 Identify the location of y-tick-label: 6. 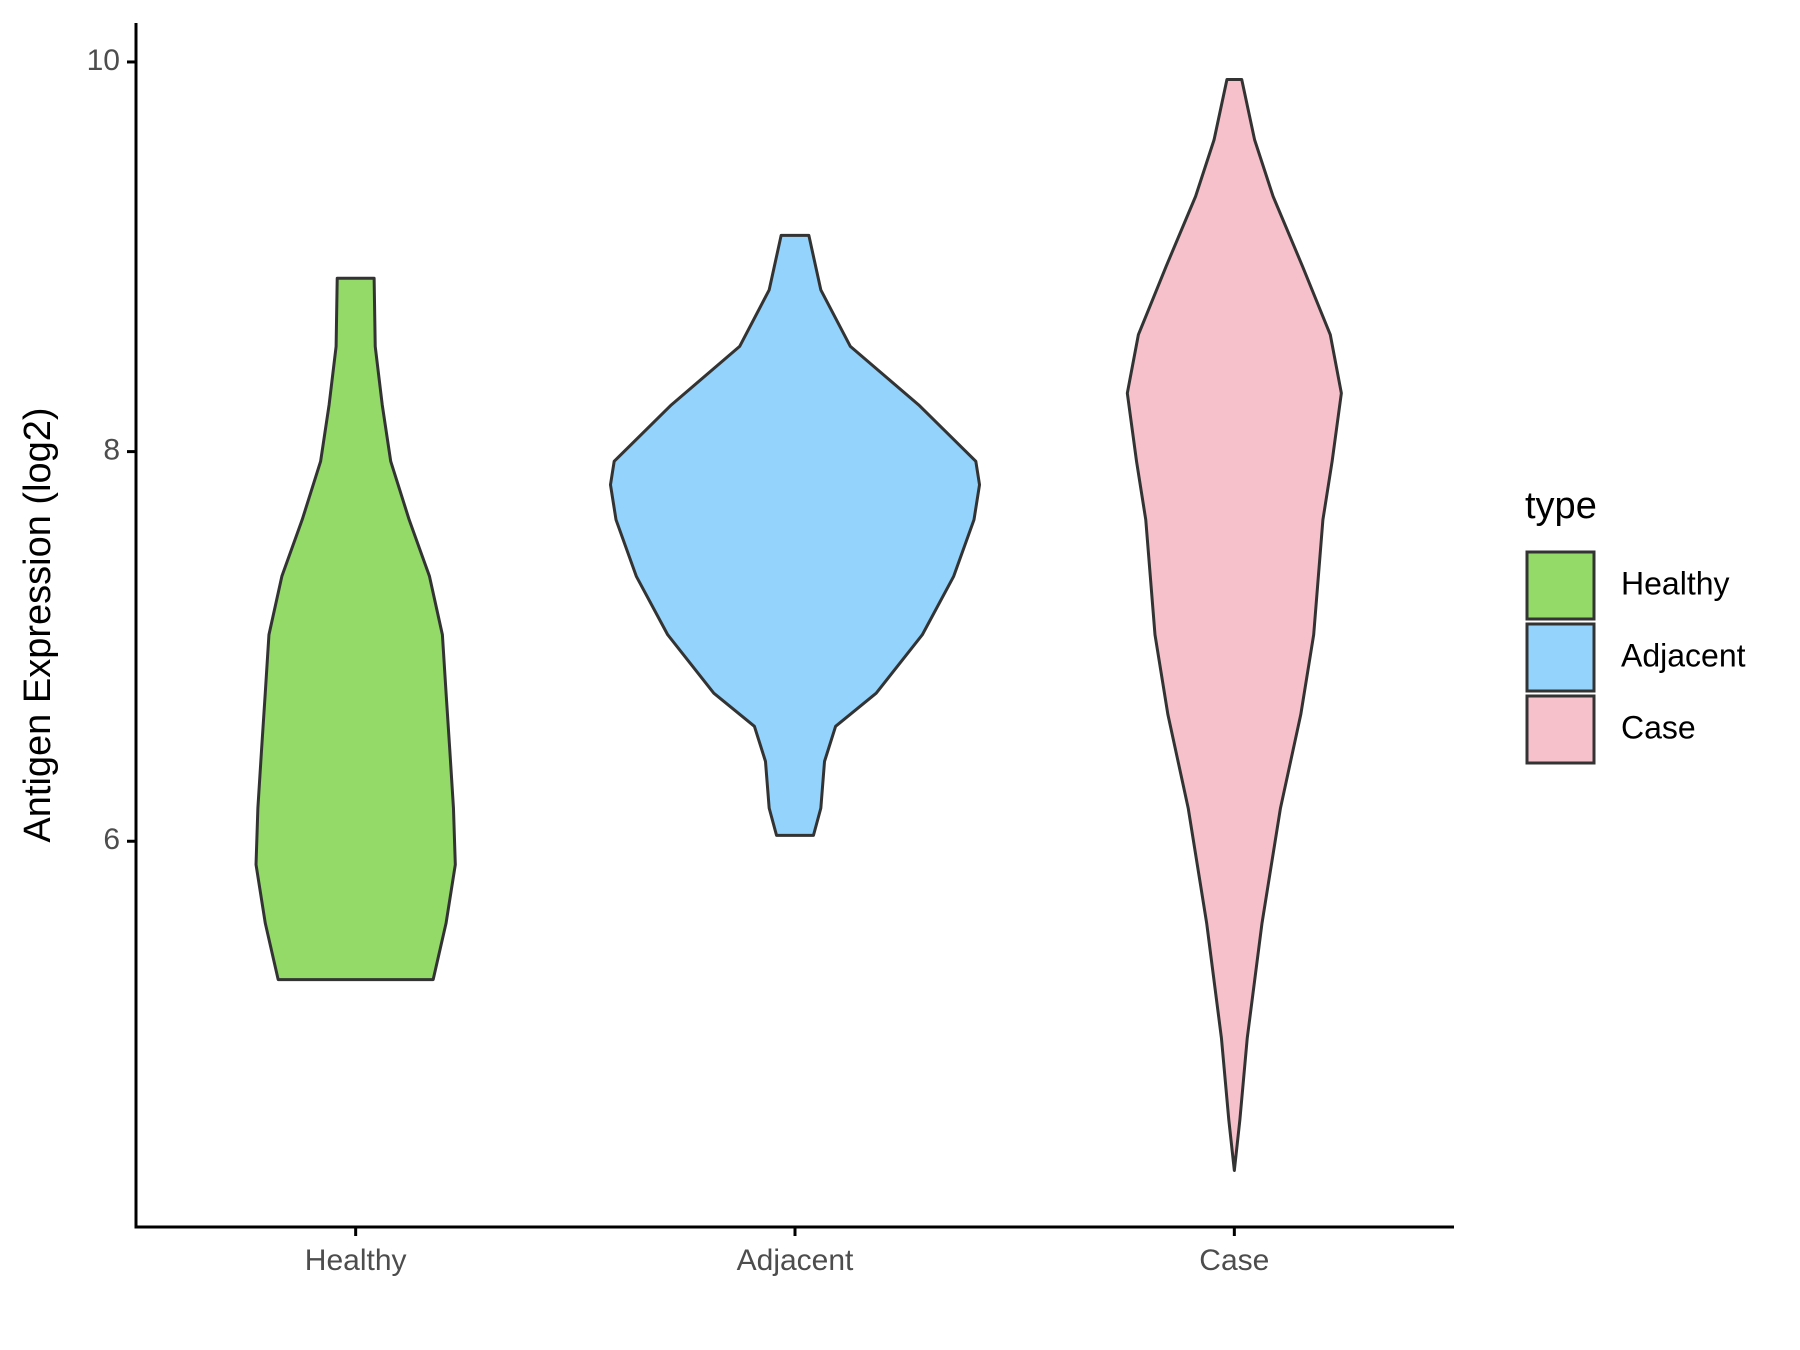
(111, 839).